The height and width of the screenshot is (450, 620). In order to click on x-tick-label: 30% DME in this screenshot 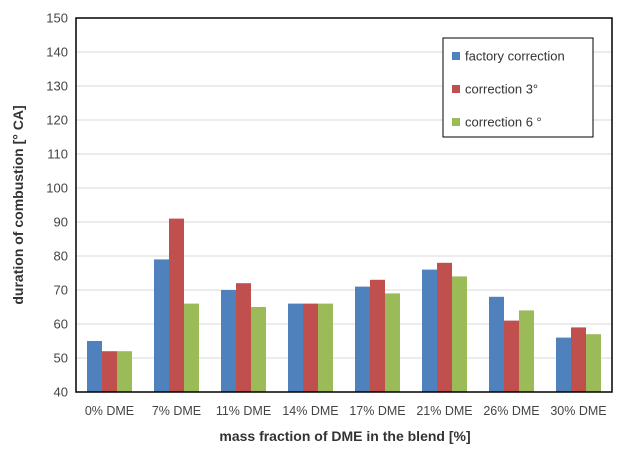, I will do `click(578, 411)`.